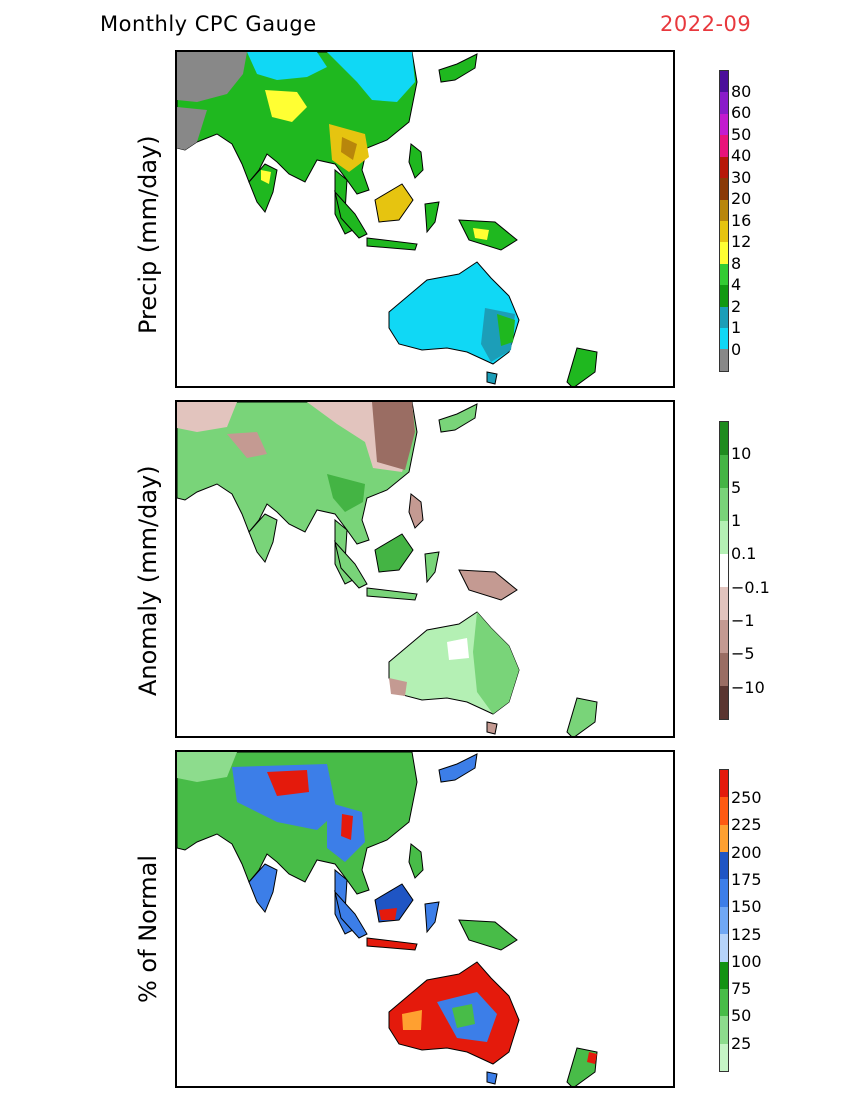 The height and width of the screenshot is (1100, 850). I want to click on anomaly-tick-label: 0.1, so click(744, 553).